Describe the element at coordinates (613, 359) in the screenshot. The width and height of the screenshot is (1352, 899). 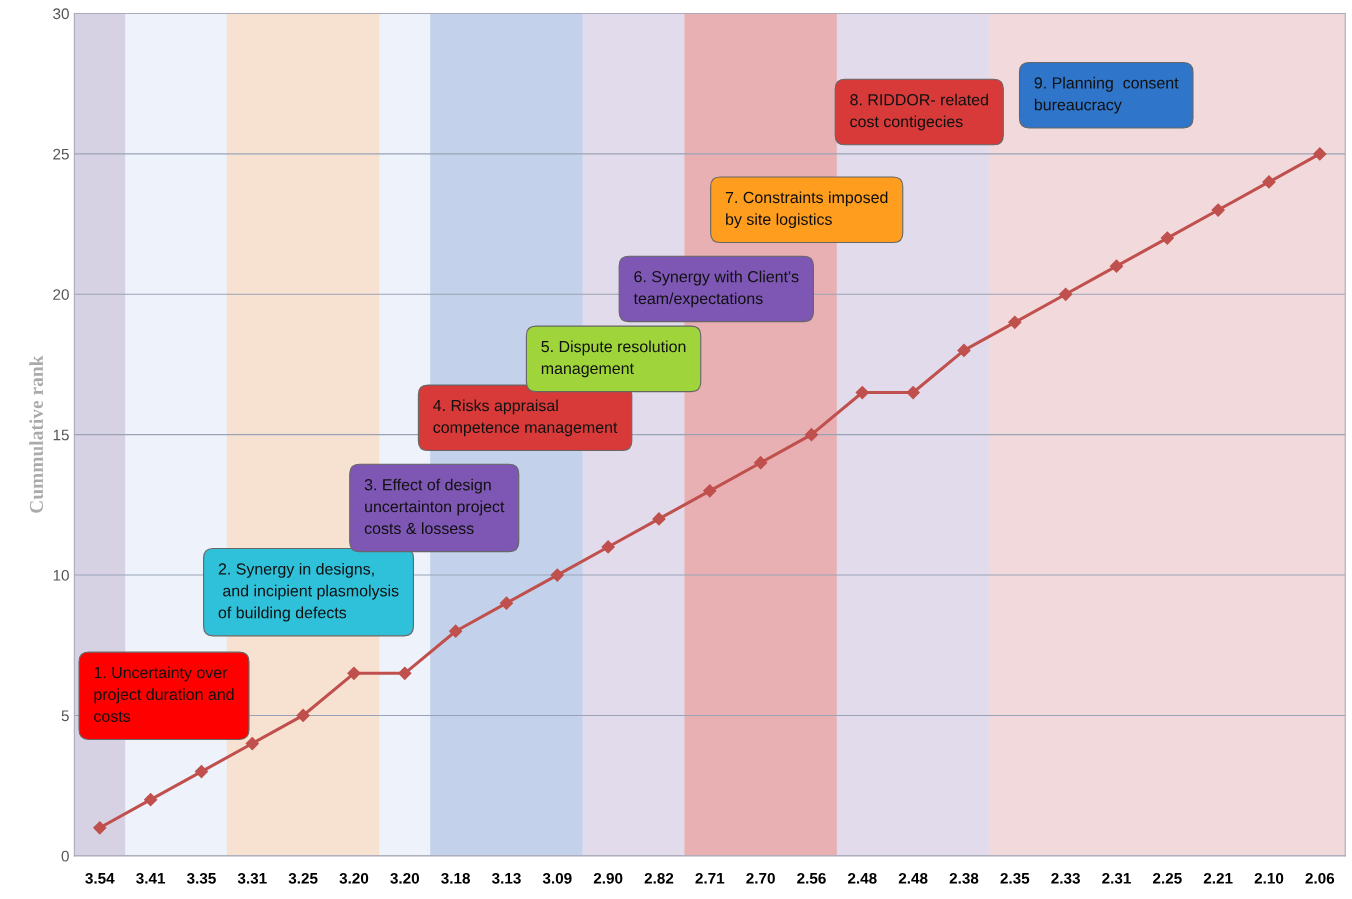
I see `annotation: 5. Dispute resolution management` at that location.